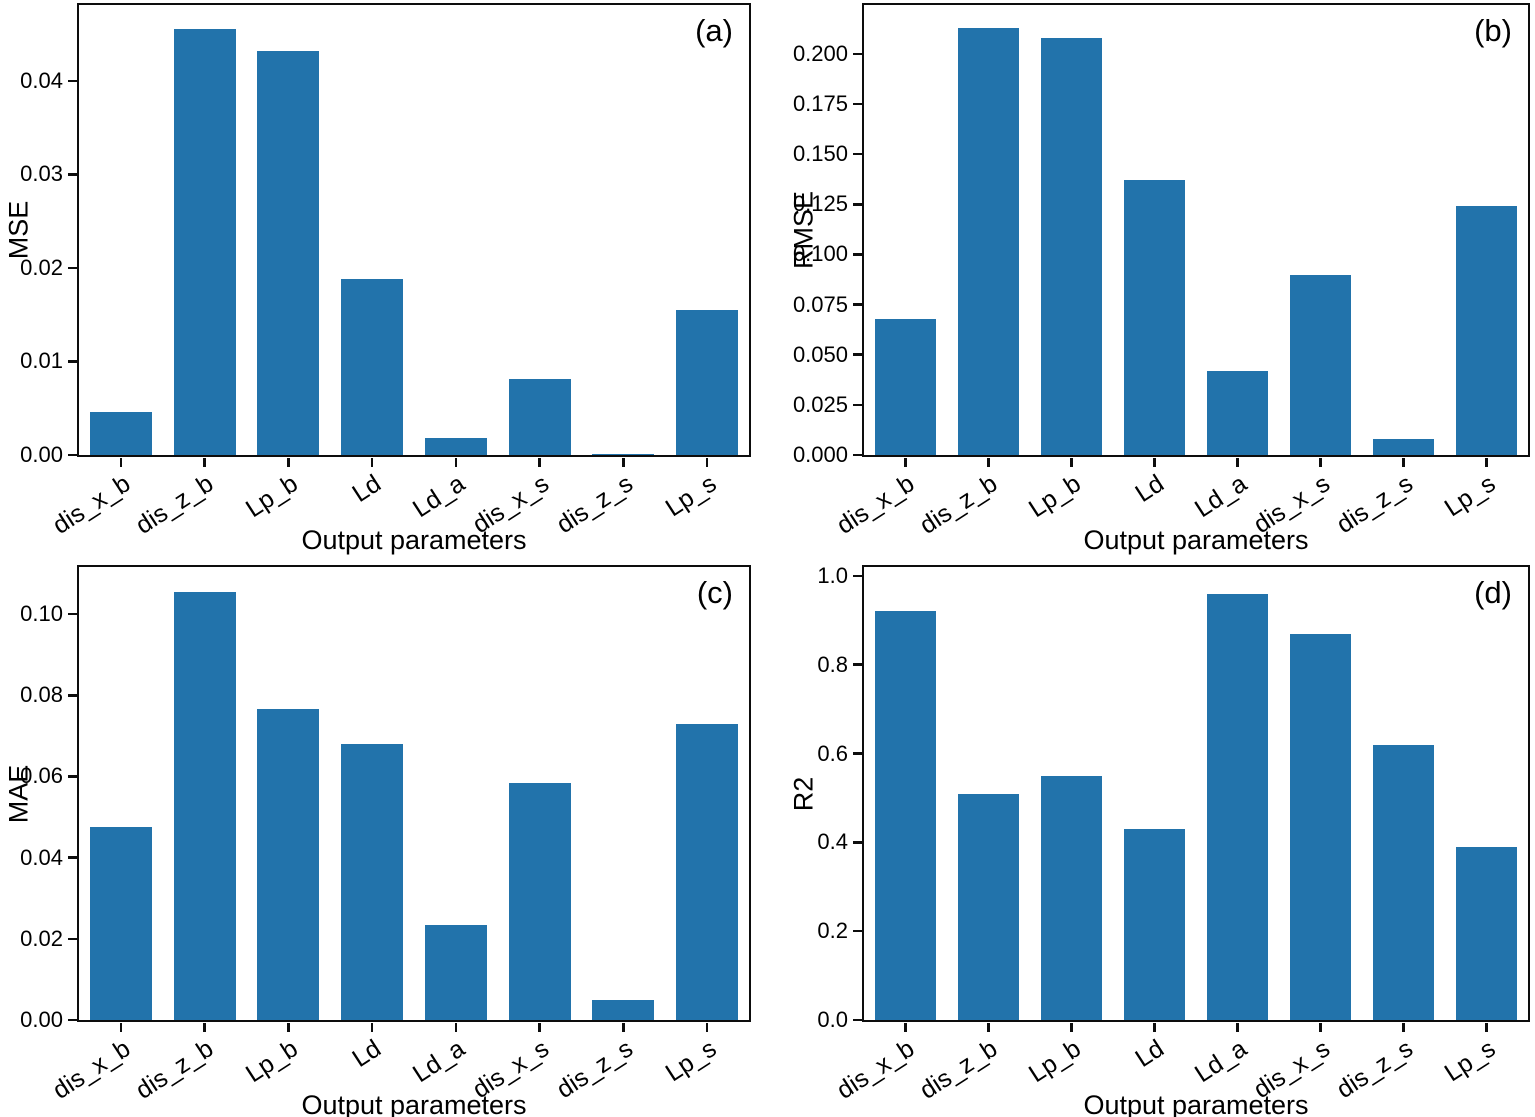  Describe the element at coordinates (820, 254) in the screenshot. I see `y-tick-label: 0.100` at that location.